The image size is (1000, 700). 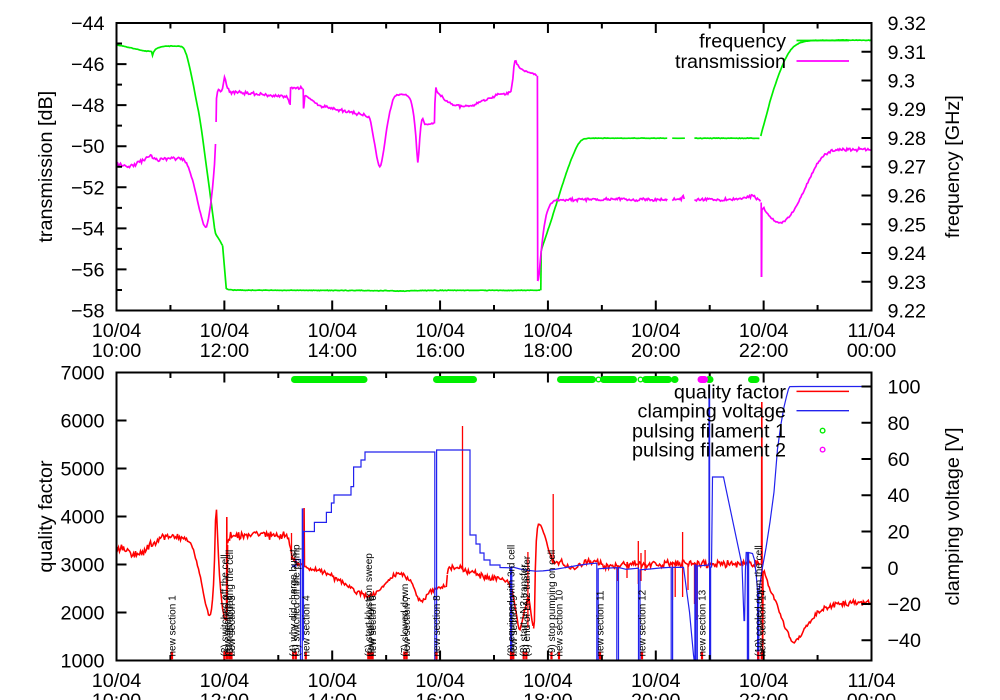 What do you see at coordinates (905, 641) in the screenshot?
I see `svg-text: −40` at bounding box center [905, 641].